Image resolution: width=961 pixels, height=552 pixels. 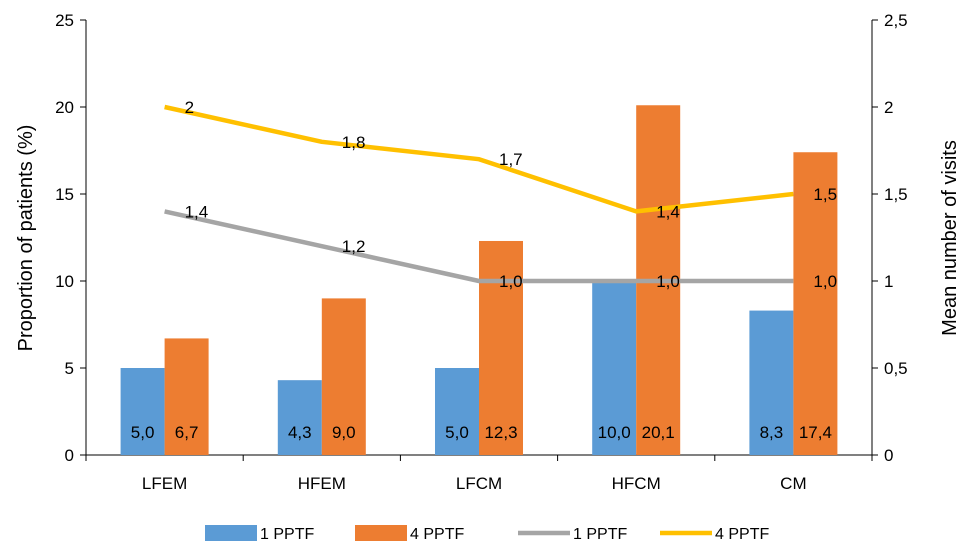 I want to click on right-tick-label: 1, so click(x=888, y=281).